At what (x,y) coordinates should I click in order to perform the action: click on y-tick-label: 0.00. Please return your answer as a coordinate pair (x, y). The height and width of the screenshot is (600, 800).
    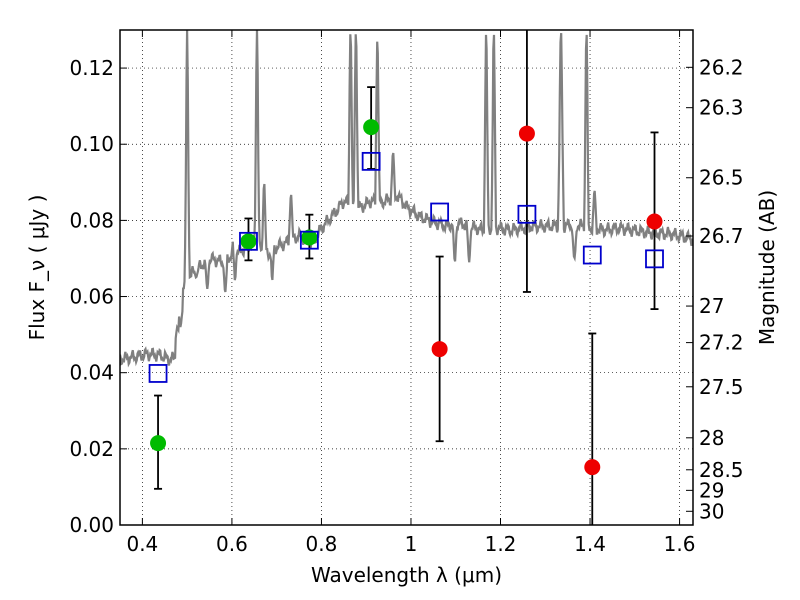
    Looking at the image, I should click on (91, 525).